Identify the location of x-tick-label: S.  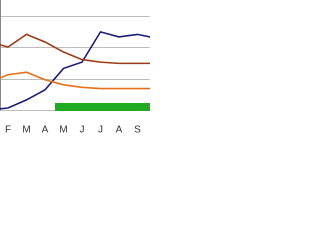
(137, 130).